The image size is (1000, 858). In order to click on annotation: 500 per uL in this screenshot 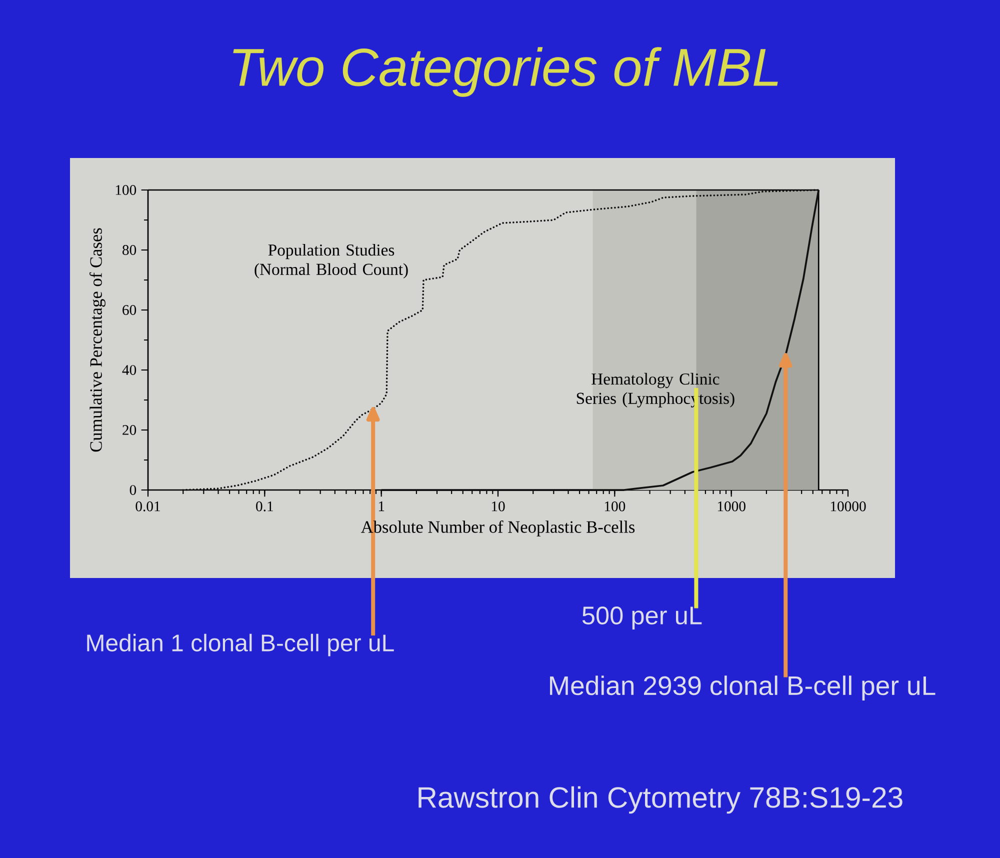, I will do `click(642, 618)`.